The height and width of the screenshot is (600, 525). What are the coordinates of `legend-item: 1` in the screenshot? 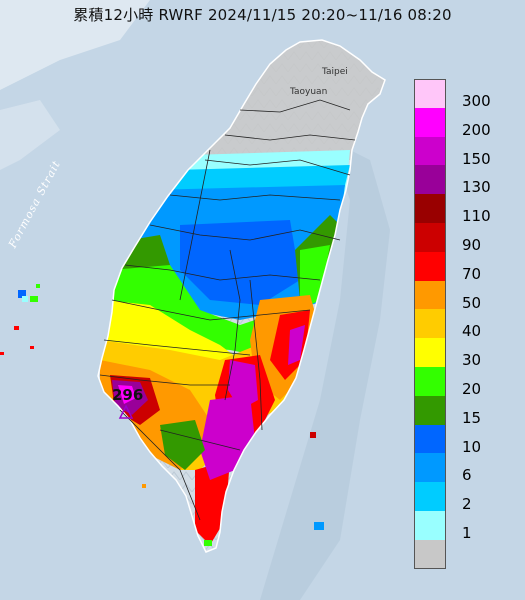 It's located at (464, 526).